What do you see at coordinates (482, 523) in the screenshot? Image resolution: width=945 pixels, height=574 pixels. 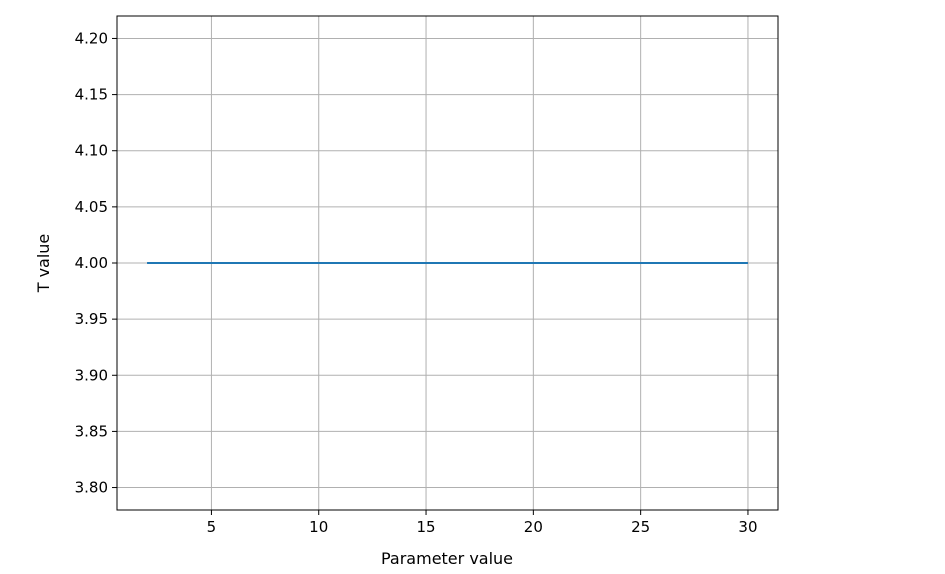 I see `x-axis-ticks: 5 10 15 20 25 30` at bounding box center [482, 523].